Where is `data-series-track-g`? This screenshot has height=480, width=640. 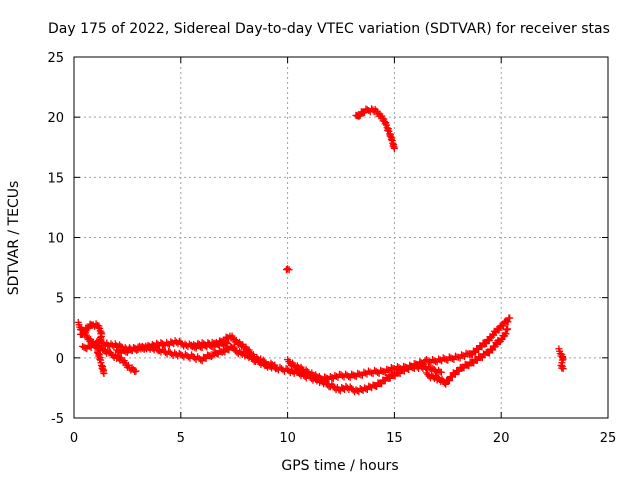 data-series-track-g is located at coordinates (378, 366).